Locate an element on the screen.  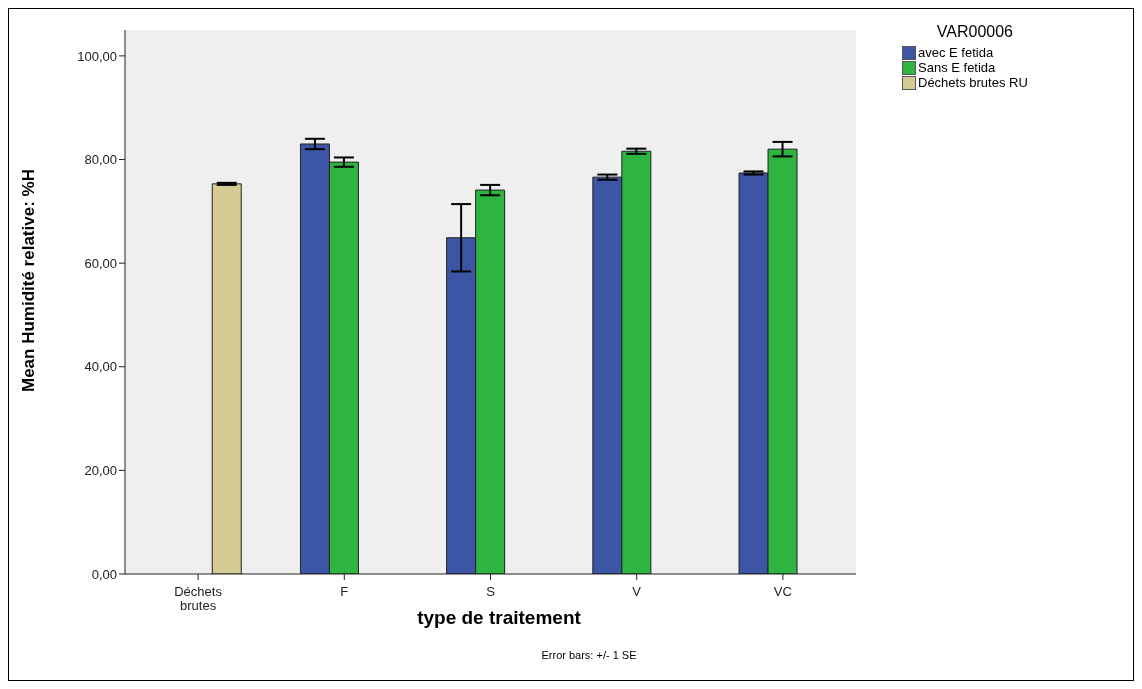
y-tick-label: 0,00 is located at coordinates (104, 574).